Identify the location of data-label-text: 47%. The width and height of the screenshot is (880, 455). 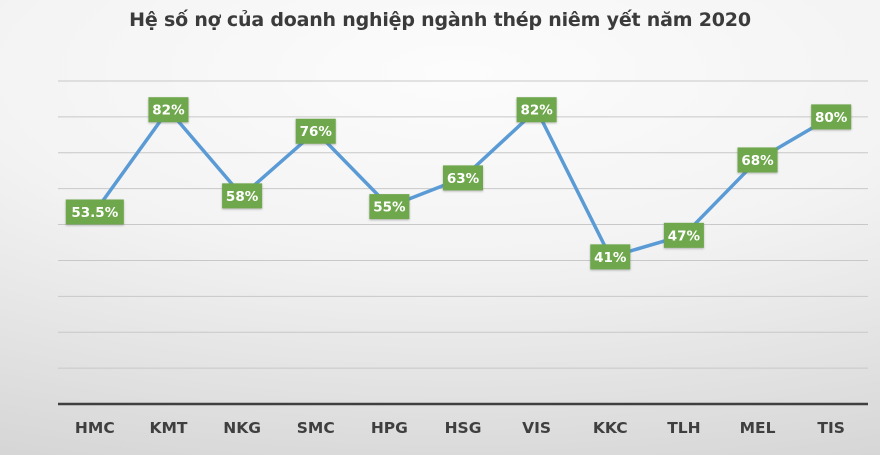
(684, 236).